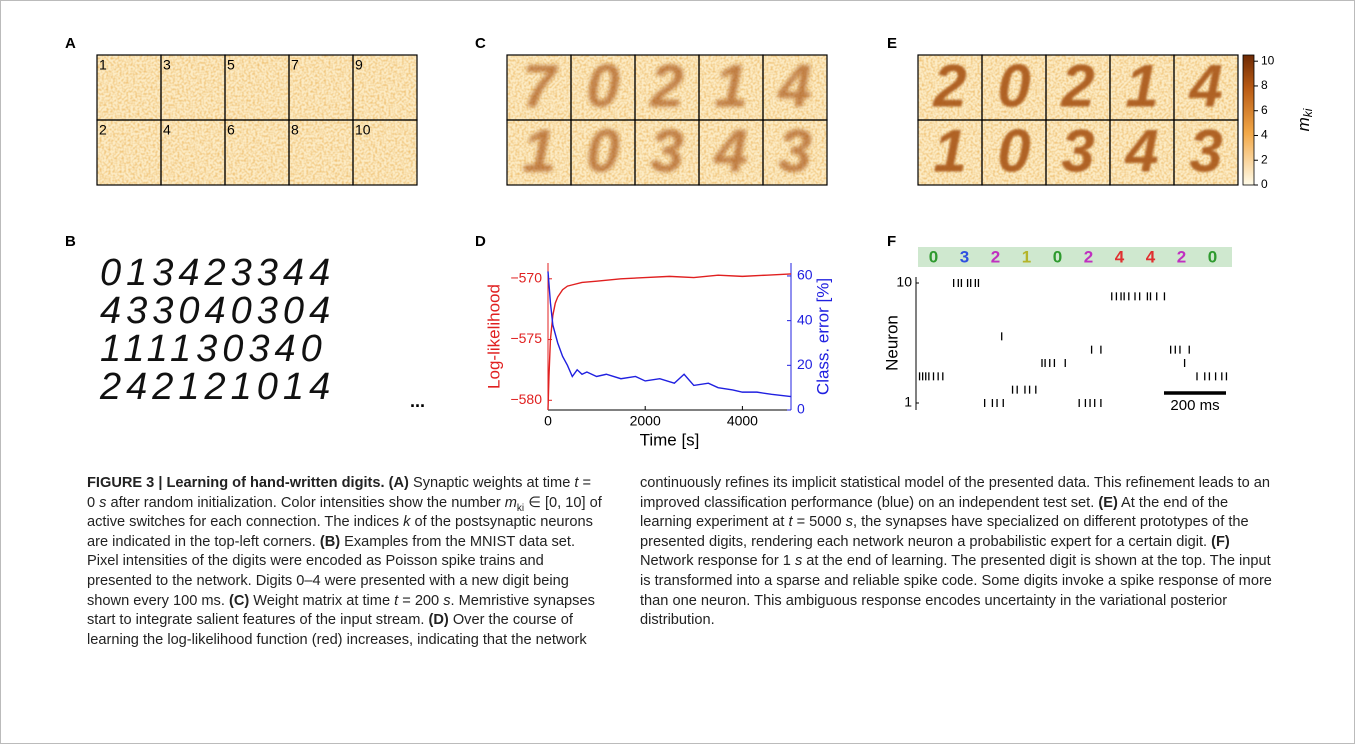 Image resolution: width=1355 pixels, height=744 pixels. I want to click on y-tick-label: −580, so click(526, 399).